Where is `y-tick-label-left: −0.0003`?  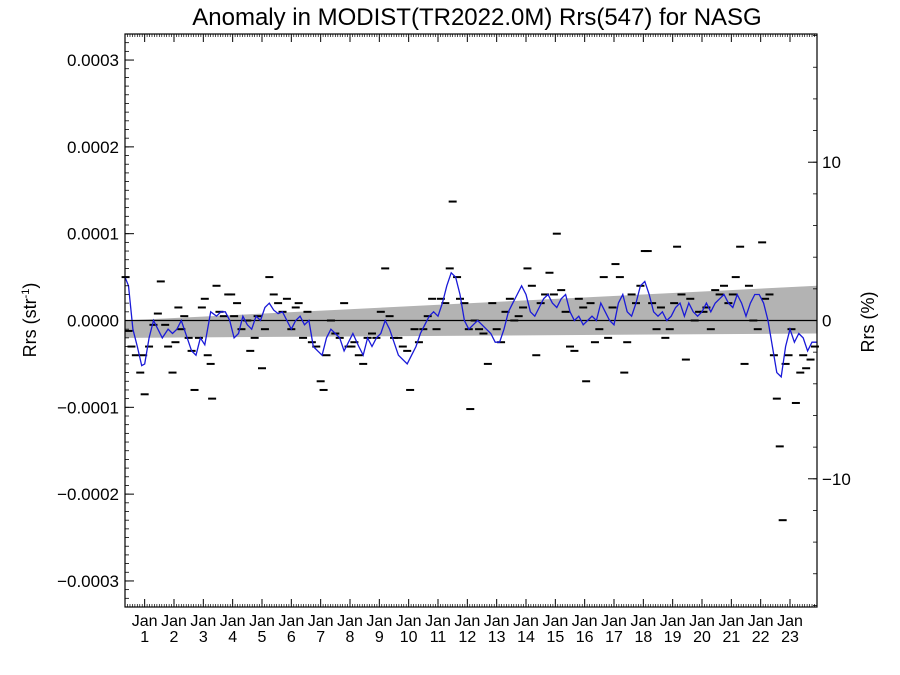
y-tick-label-left: −0.0003 is located at coordinates (88, 581).